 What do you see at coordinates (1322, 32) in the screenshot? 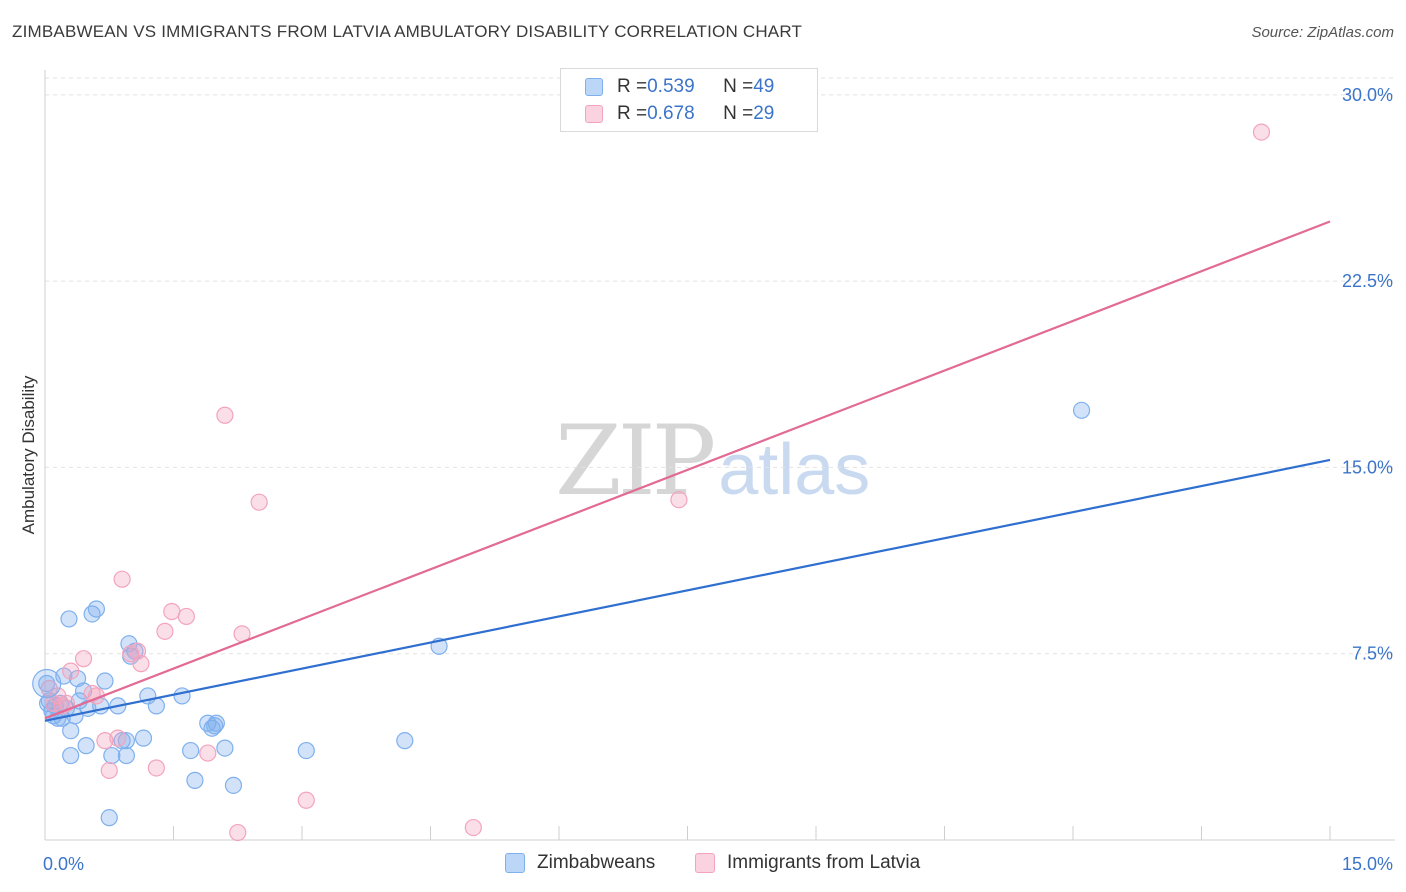
I see `chart-source: Source: ZipAtlas.com` at bounding box center [1322, 32].